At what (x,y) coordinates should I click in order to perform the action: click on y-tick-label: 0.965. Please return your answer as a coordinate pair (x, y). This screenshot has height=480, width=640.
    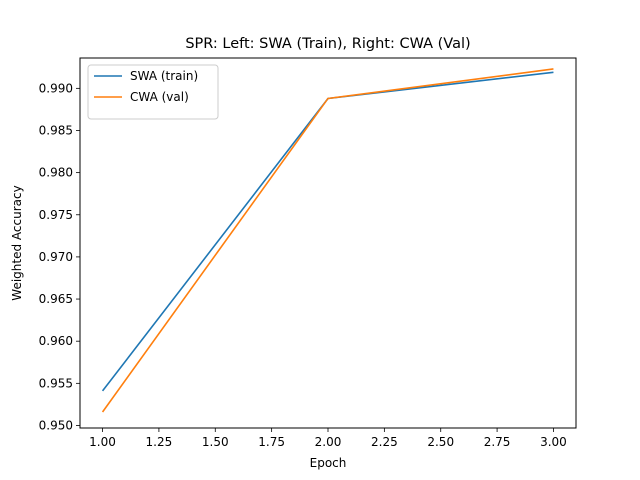
    Looking at the image, I should click on (56, 299).